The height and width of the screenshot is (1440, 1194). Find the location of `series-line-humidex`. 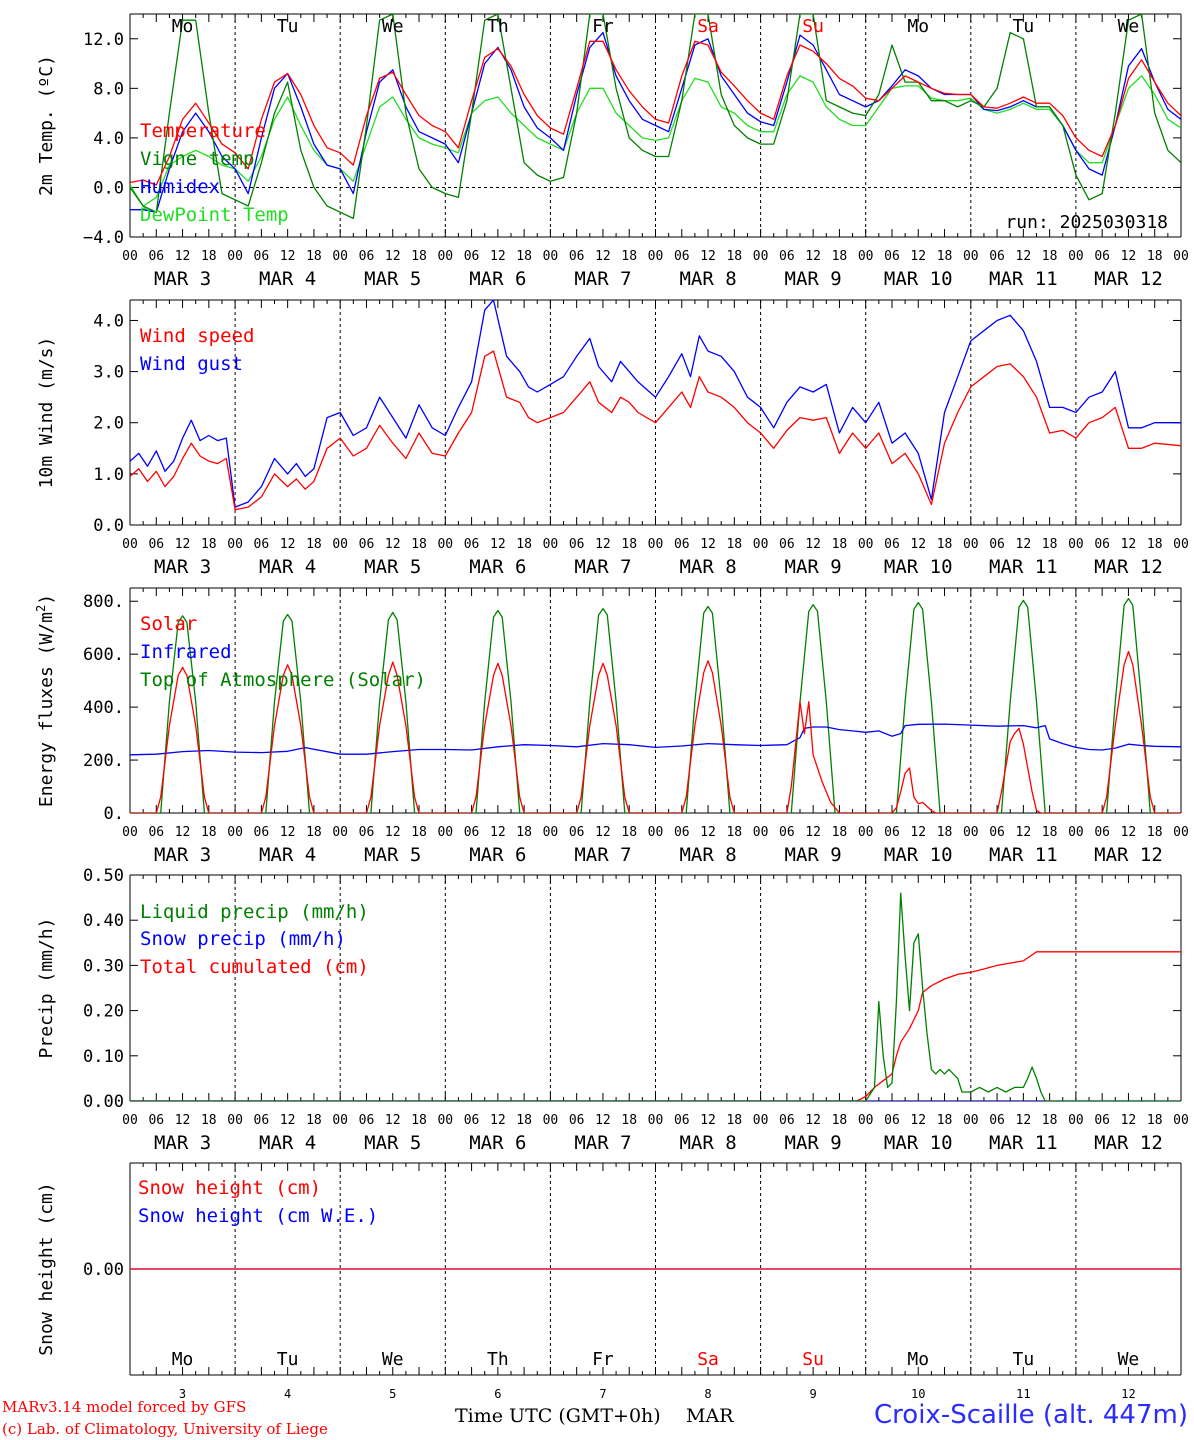

series-line-humidex is located at coordinates (655, 122).